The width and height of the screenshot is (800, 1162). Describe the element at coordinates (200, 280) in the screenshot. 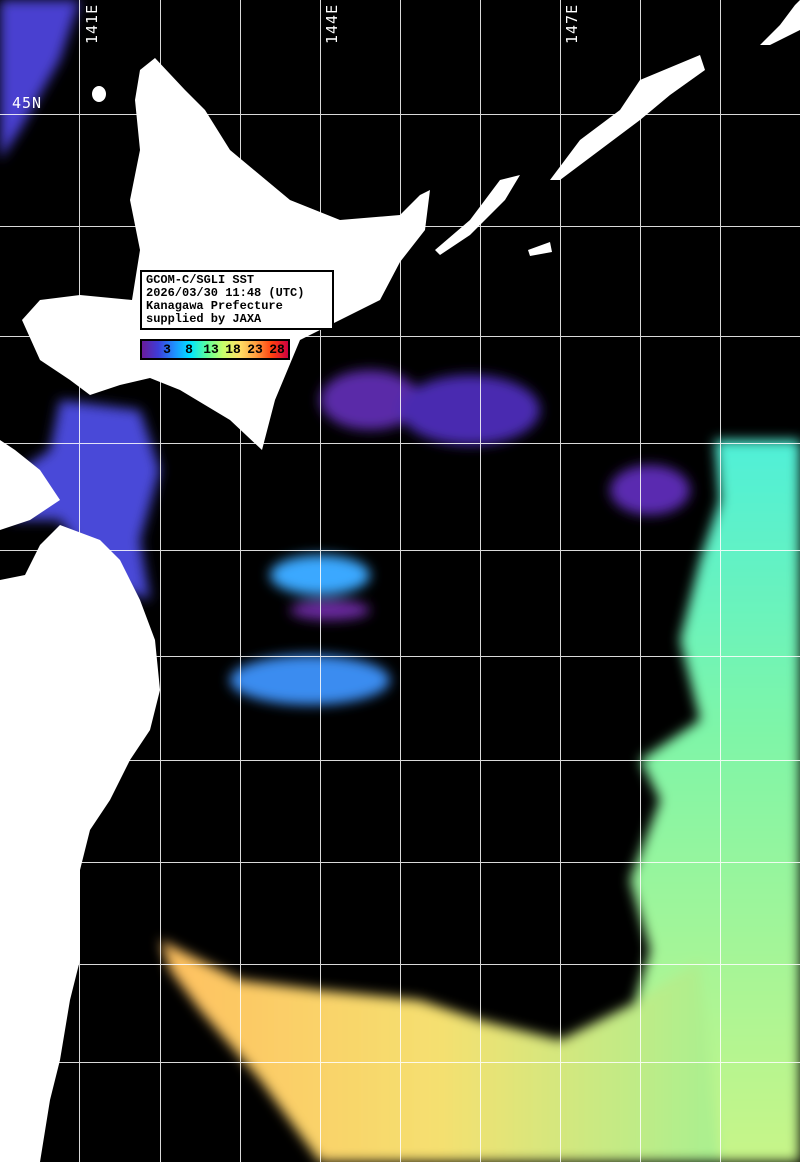

I see `product-name: GCOM-C/SGLI SST` at that location.